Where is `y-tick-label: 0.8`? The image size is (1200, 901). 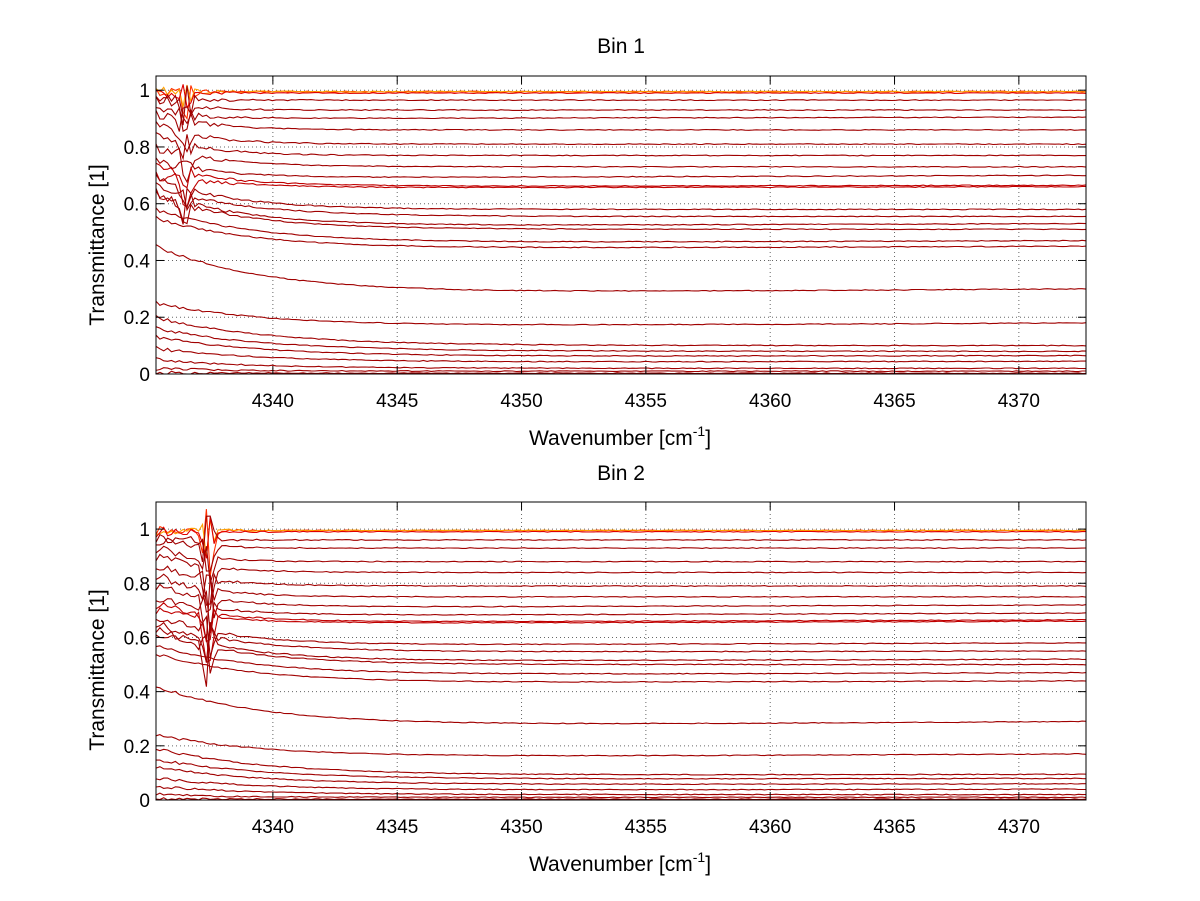 y-tick-label: 0.8 is located at coordinates (137, 584).